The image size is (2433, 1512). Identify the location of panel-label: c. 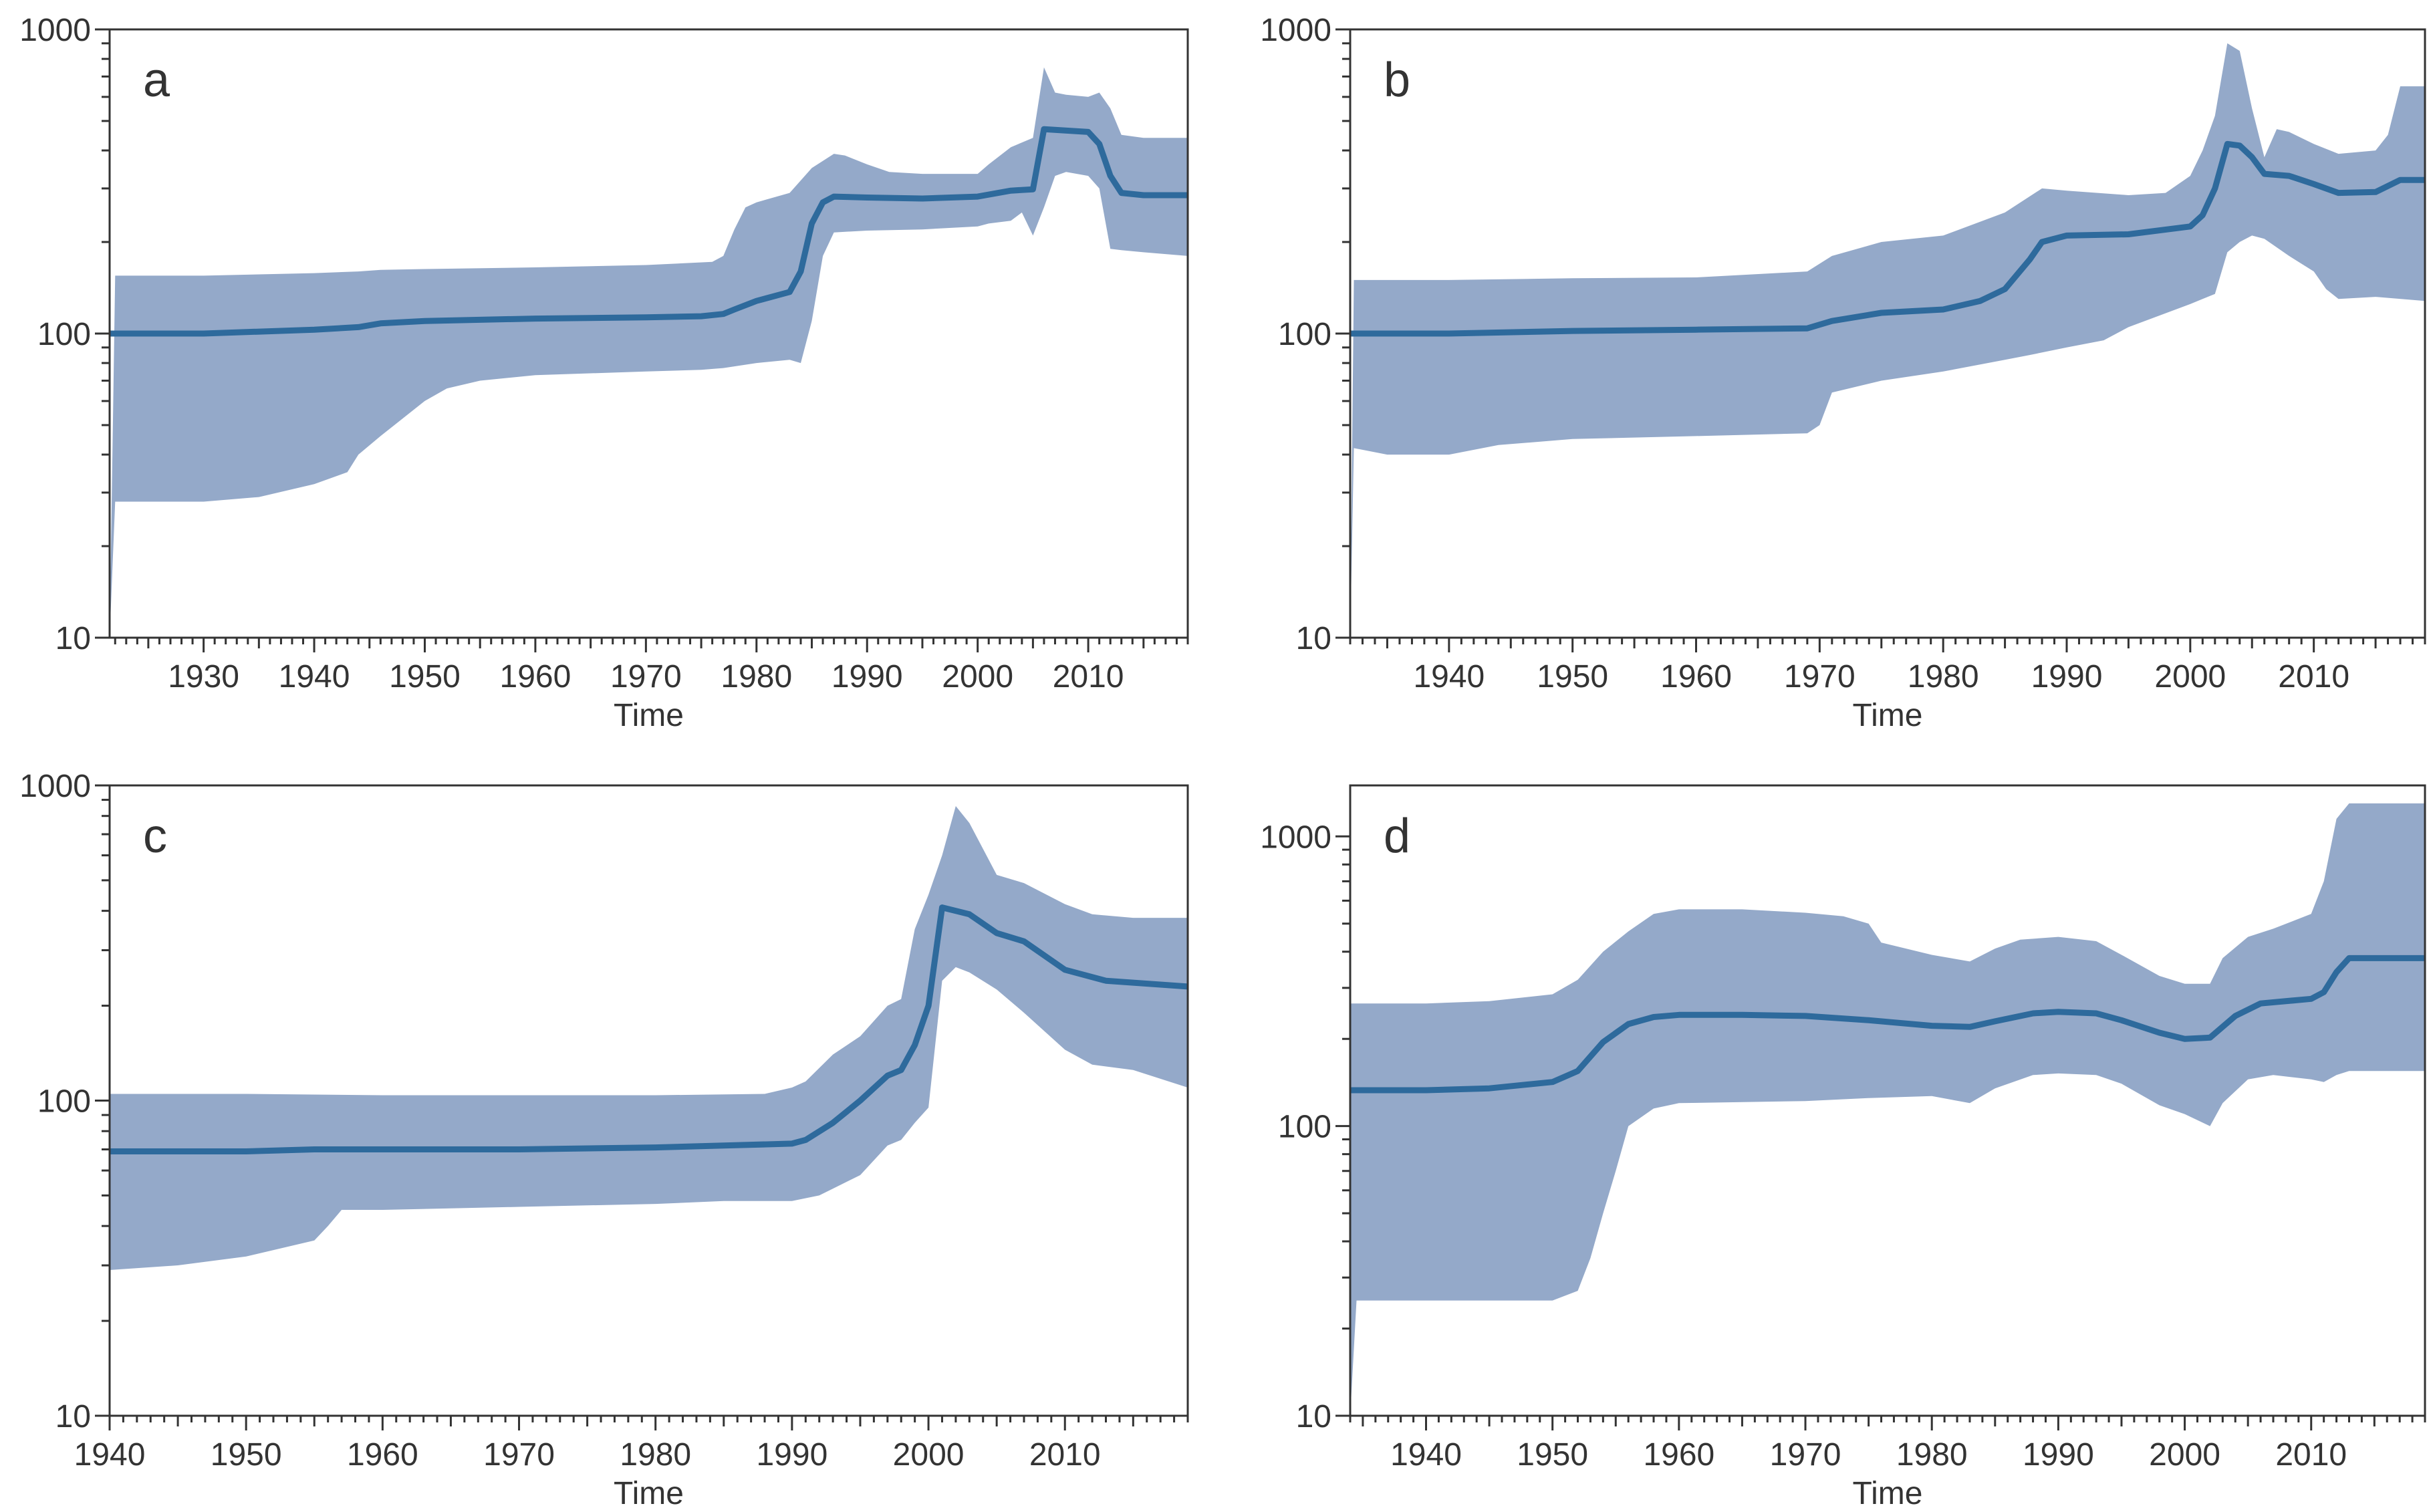
(155, 836).